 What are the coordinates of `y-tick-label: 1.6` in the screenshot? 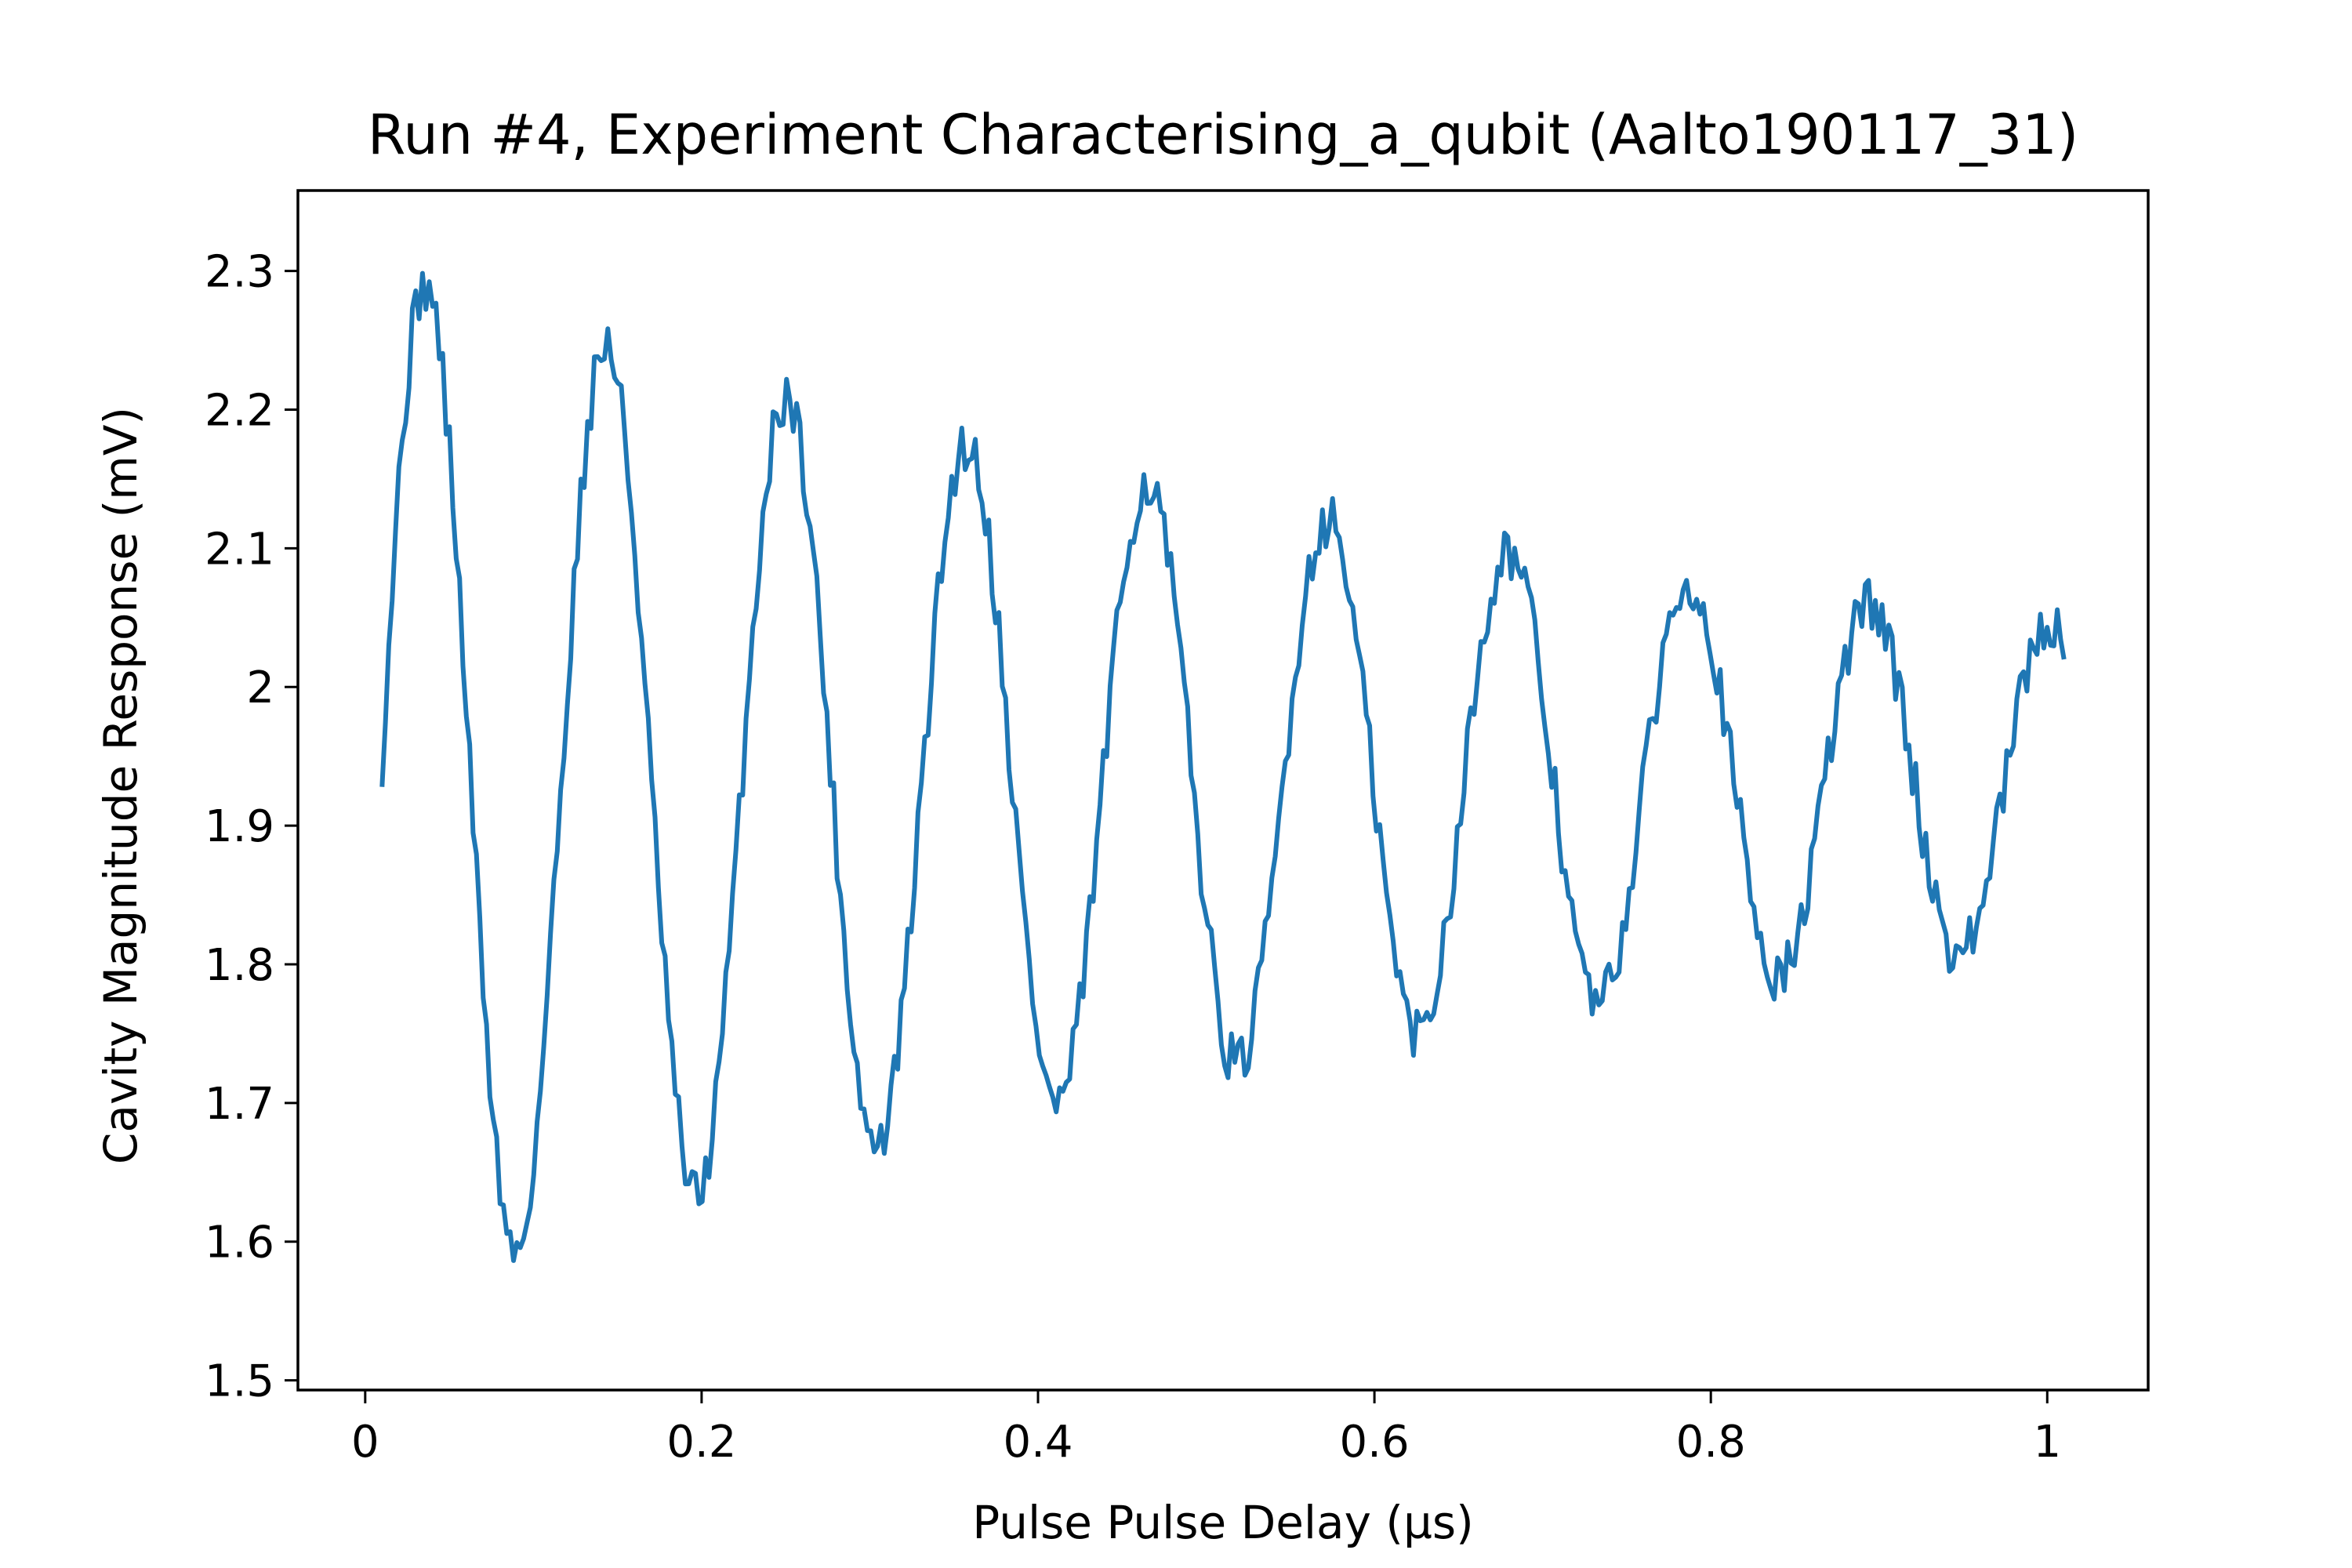 It's located at (239, 1243).